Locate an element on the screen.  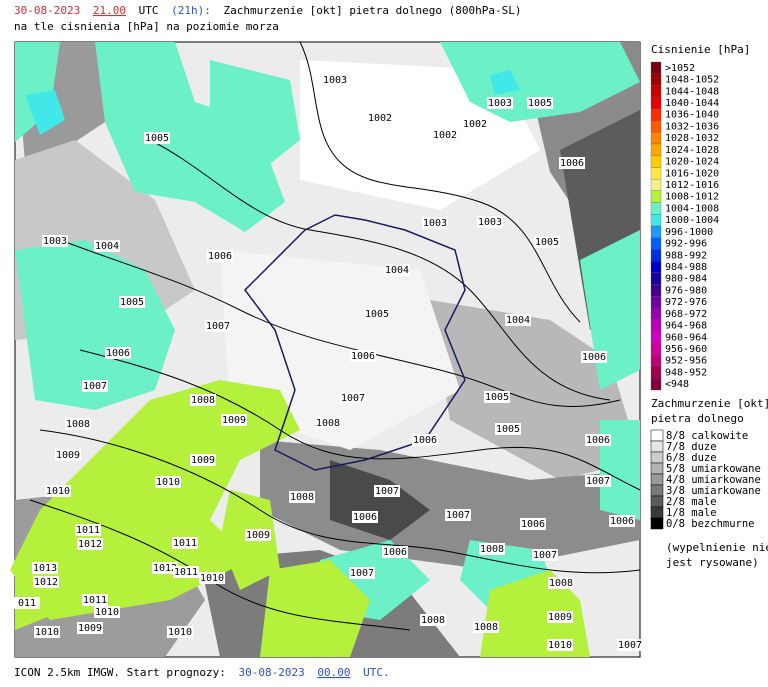
legend-label: 5/8 umiarkowane is located at coordinates (713, 469).